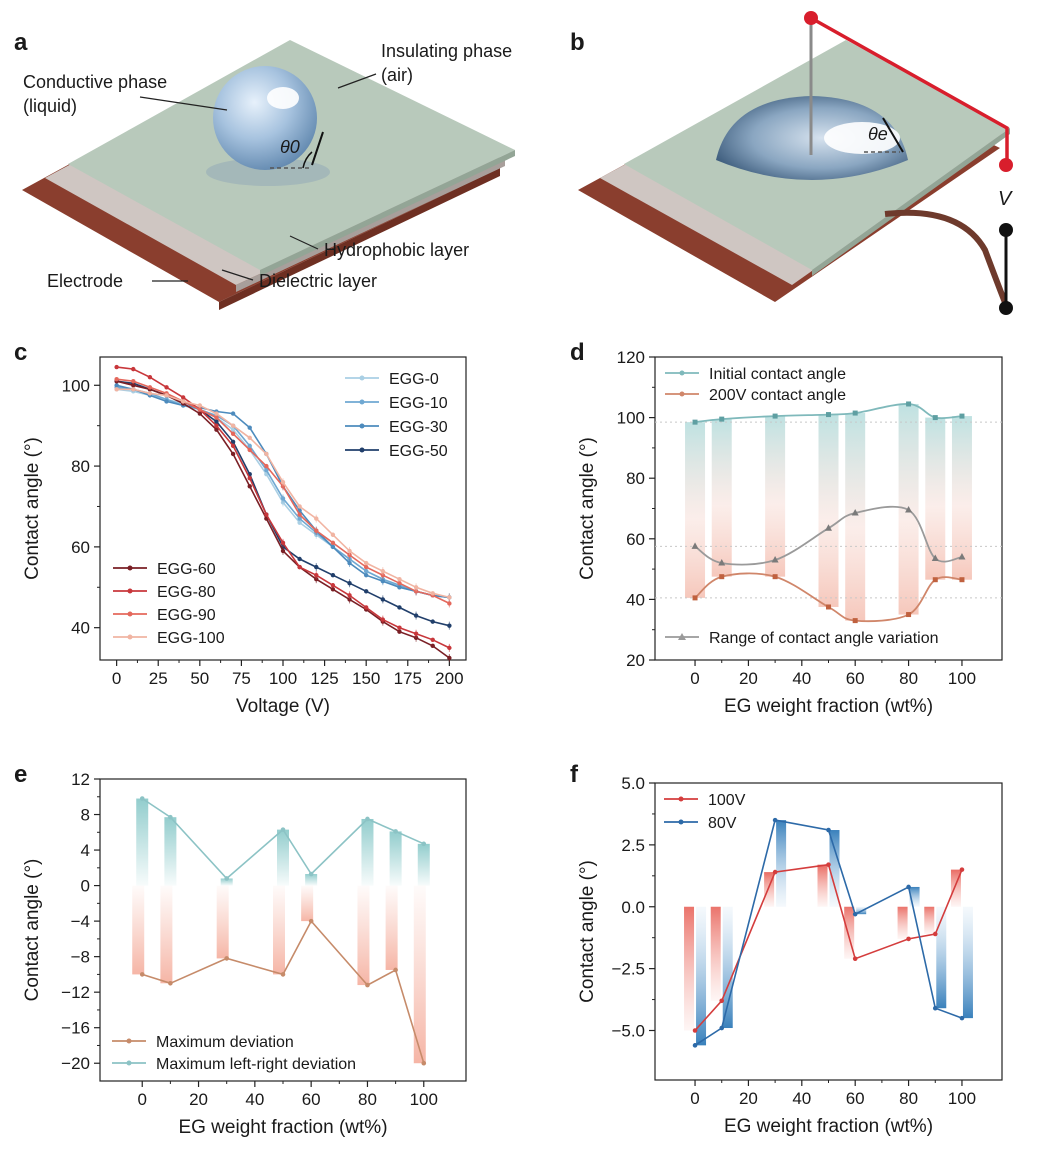 This screenshot has height=1158, width=1042. What do you see at coordinates (283, 98) in the screenshot?
I see `droplet-highlight` at bounding box center [283, 98].